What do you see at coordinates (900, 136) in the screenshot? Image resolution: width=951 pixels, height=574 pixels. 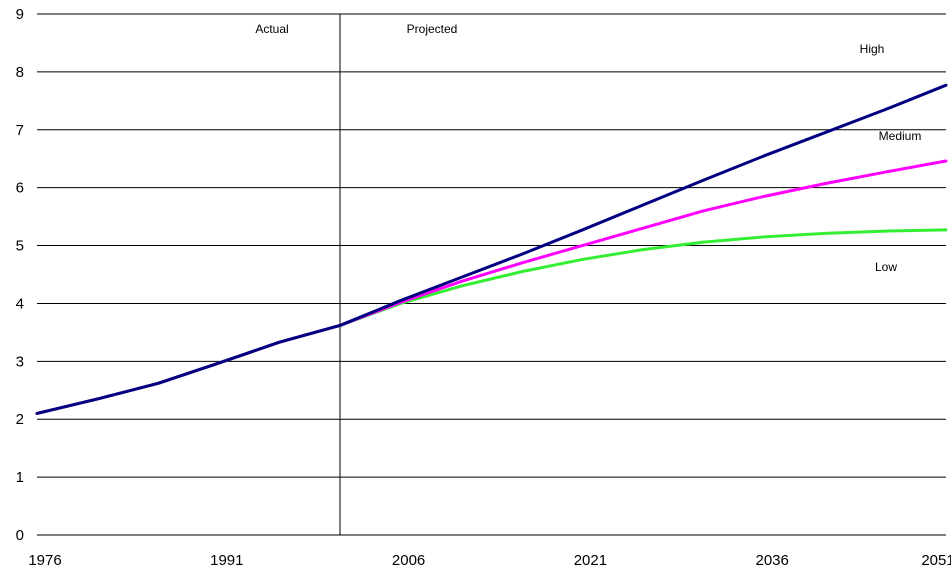 I see `series-label-medium: Medium` at bounding box center [900, 136].